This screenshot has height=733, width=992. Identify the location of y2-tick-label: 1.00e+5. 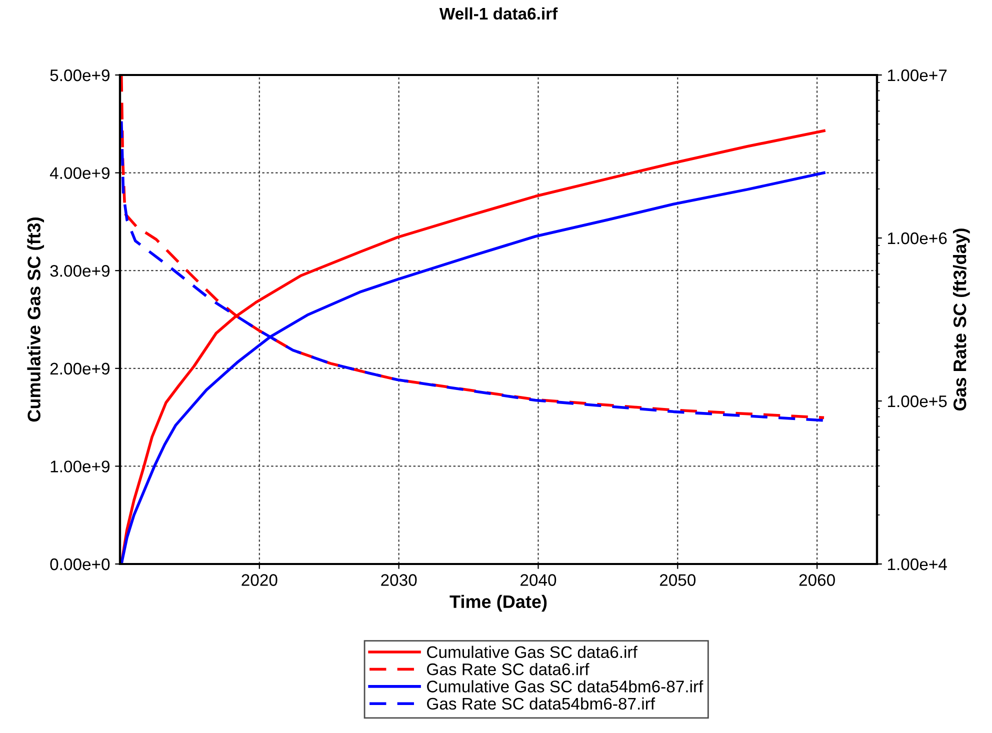
(917, 401).